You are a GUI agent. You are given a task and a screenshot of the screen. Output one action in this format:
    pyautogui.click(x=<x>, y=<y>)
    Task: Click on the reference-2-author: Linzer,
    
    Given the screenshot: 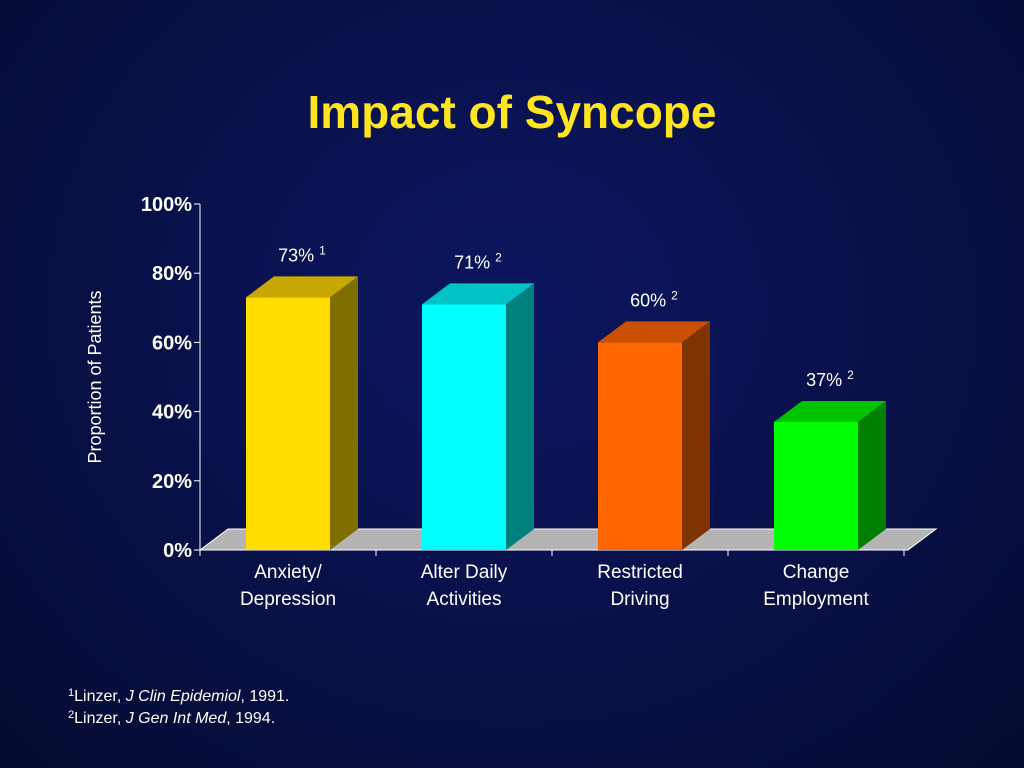 What is the action you would take?
    pyautogui.click(x=98, y=718)
    